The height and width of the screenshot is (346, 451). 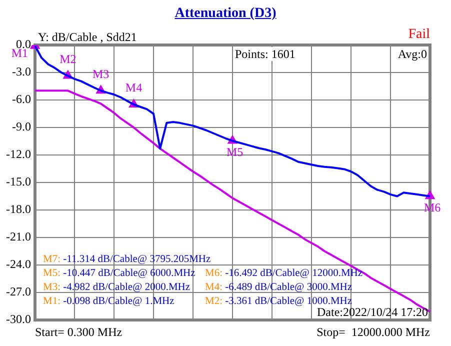 I want to click on data-label: M2, so click(x=68, y=59).